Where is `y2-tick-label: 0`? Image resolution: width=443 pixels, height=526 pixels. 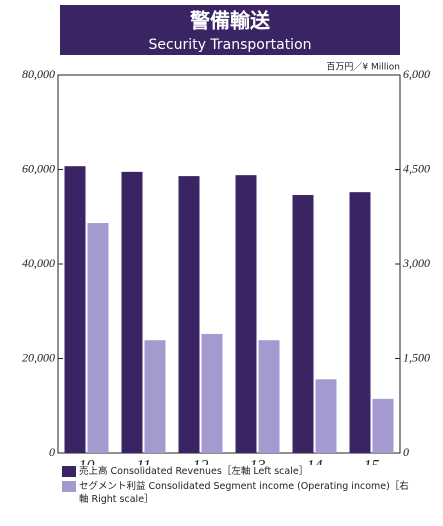
y2-tick-label: 0 is located at coordinates (406, 452).